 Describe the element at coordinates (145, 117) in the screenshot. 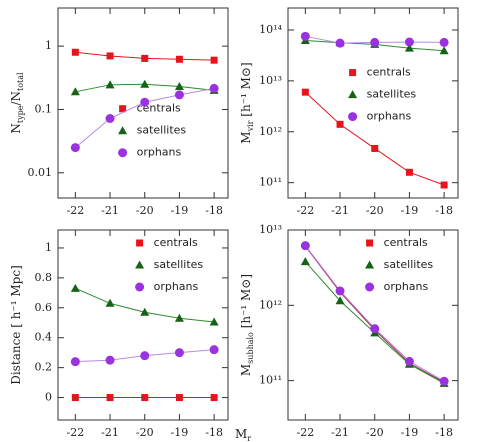

I see `series-line` at that location.